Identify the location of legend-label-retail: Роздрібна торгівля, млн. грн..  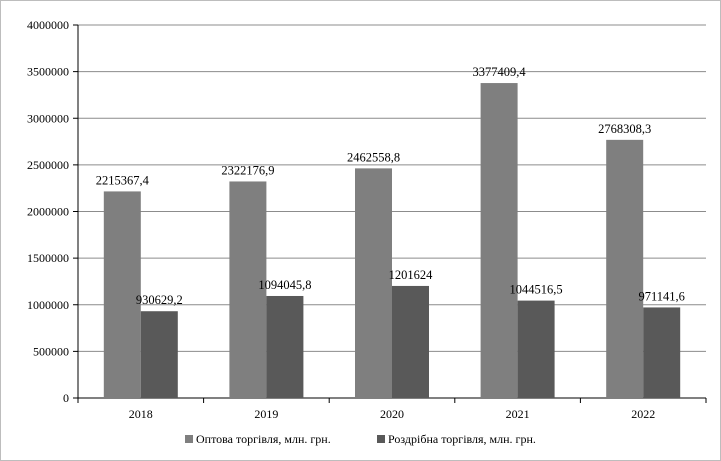
(462, 439).